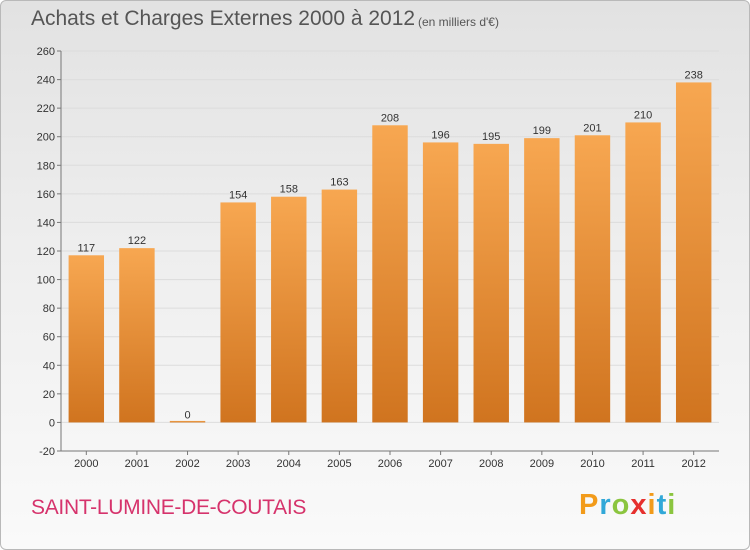 The width and height of the screenshot is (750, 550). What do you see at coordinates (238, 464) in the screenshot?
I see `x-tick-label: 2003` at bounding box center [238, 464].